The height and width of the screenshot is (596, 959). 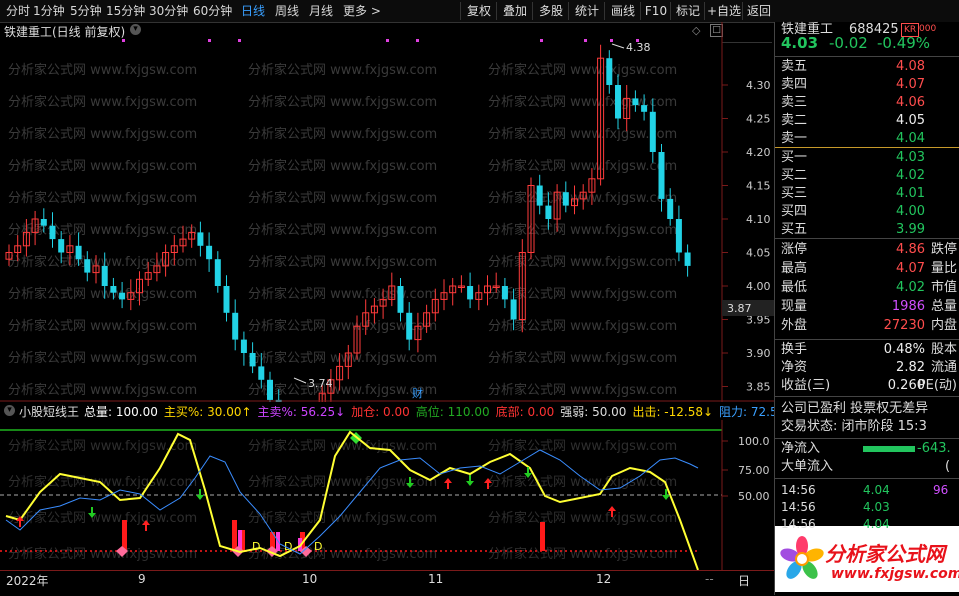 What do you see at coordinates (256, 546) in the screenshot?
I see `d-label: D` at bounding box center [256, 546].